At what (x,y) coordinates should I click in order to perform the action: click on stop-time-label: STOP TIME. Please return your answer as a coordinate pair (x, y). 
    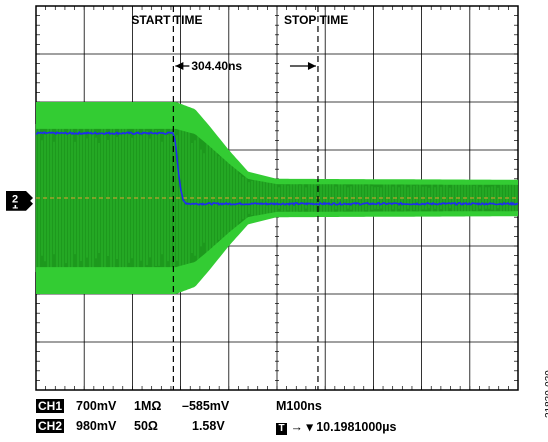
    Looking at the image, I should click on (316, 20).